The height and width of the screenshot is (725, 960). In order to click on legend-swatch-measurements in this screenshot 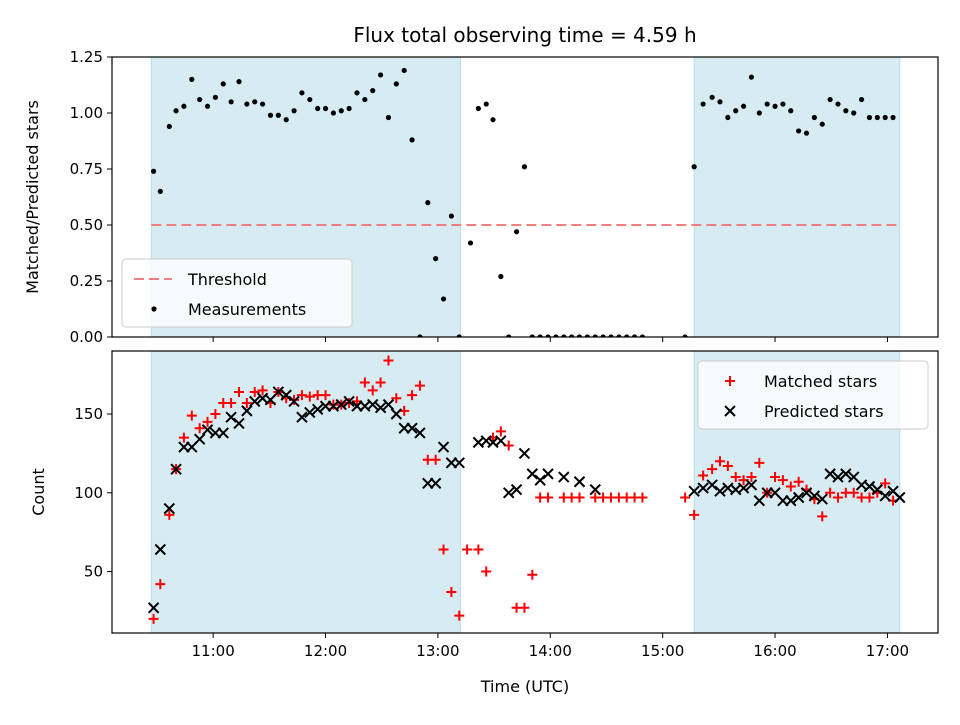, I will do `click(154, 309)`.